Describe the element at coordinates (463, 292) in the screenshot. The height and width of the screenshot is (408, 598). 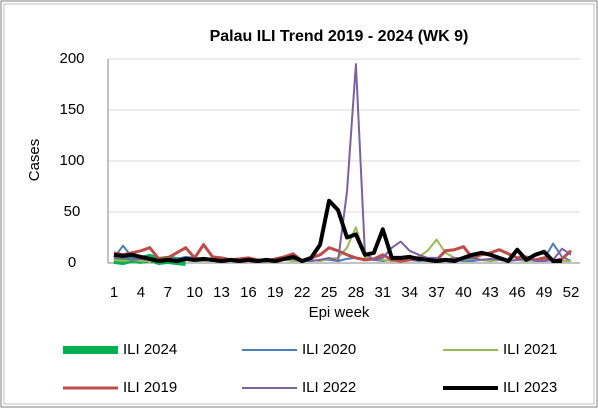
I see `x-tick-label: 40` at that location.